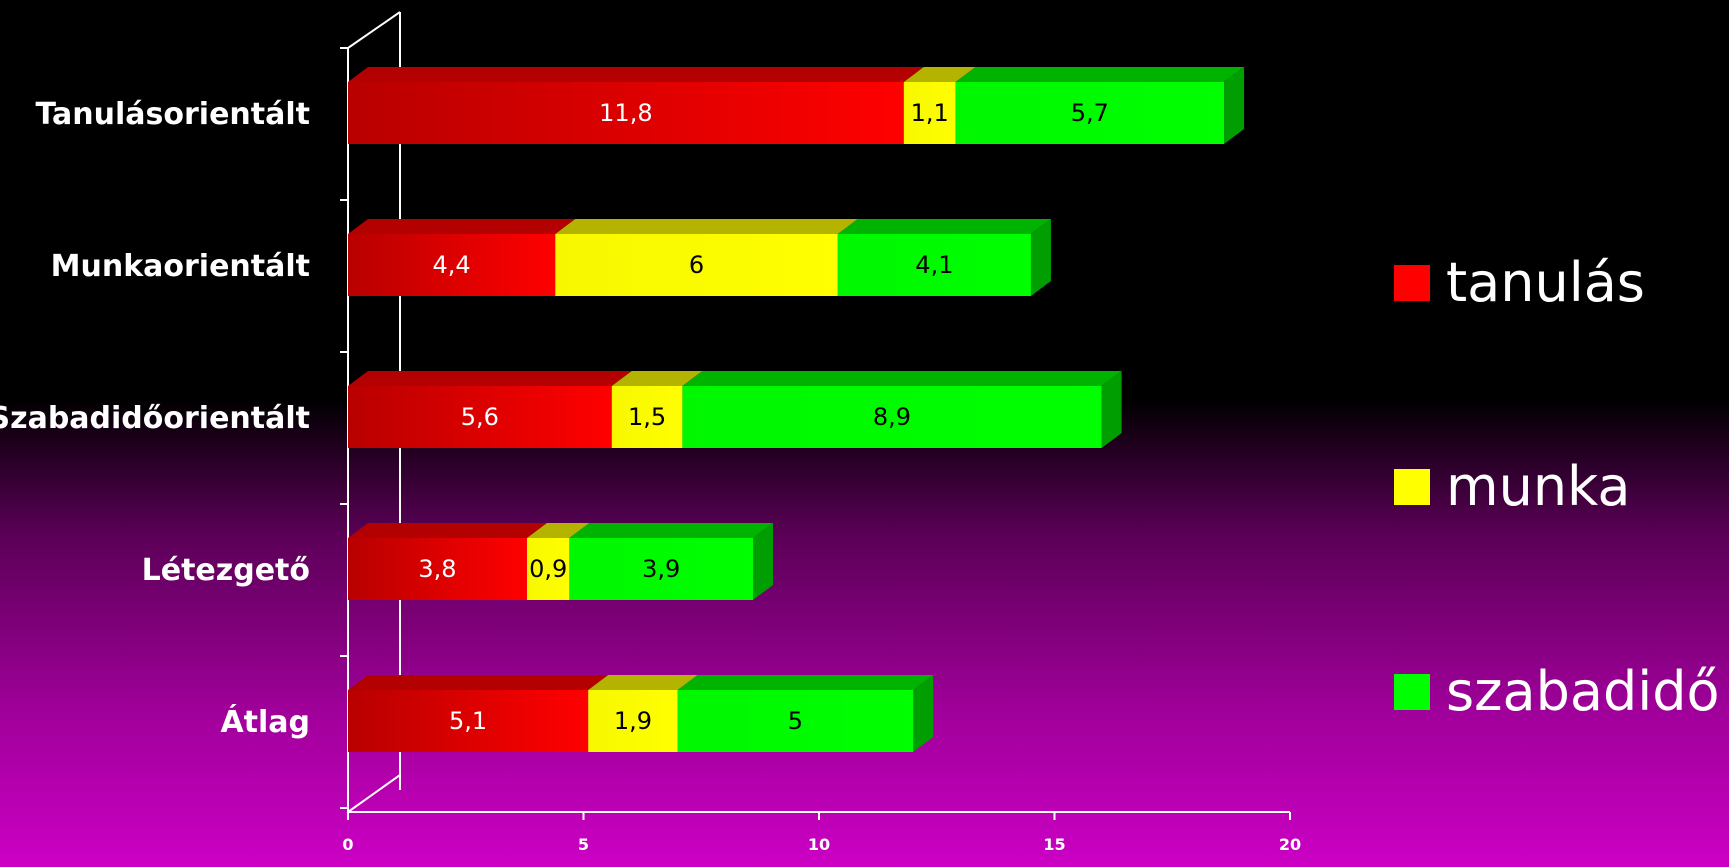 The width and height of the screenshot is (1729, 867). I want to click on bar-group: Létezgető 3,8 0,9 3,9, so click(458, 561).